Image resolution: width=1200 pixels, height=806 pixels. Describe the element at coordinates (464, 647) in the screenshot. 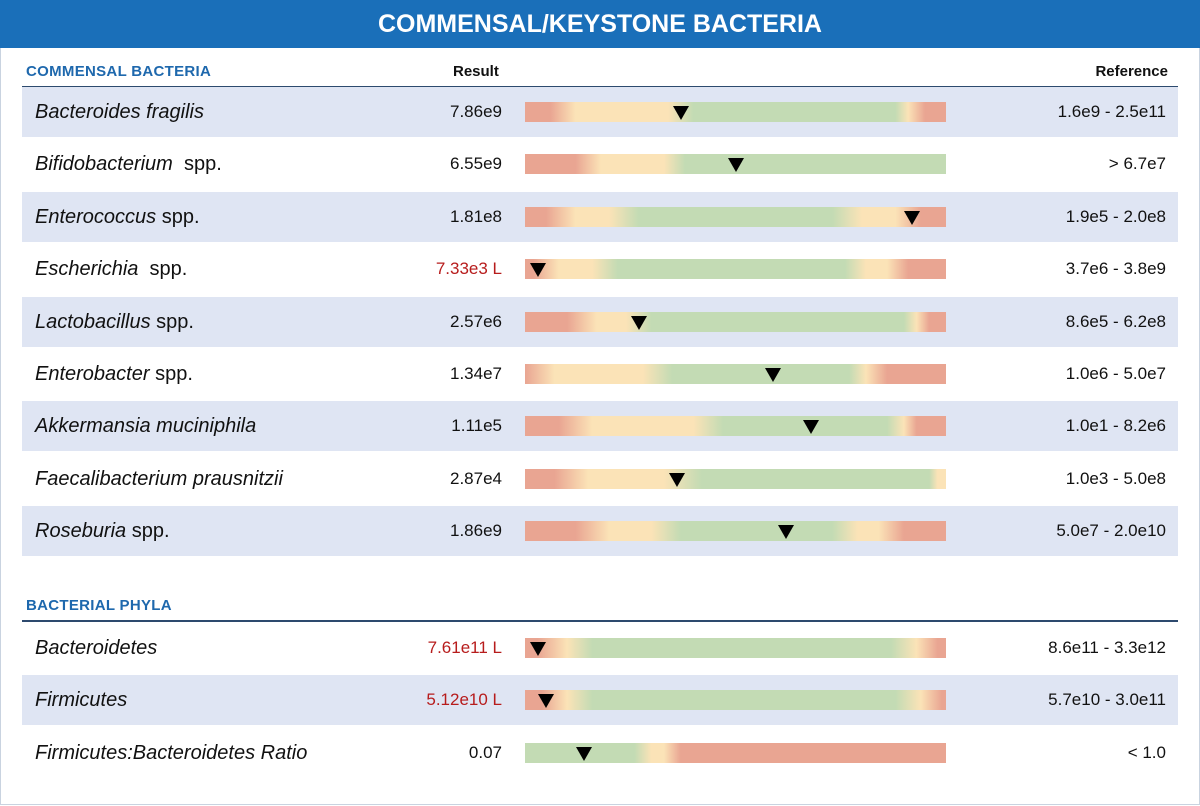

I see `result-value: 7.61e11 L` at that location.